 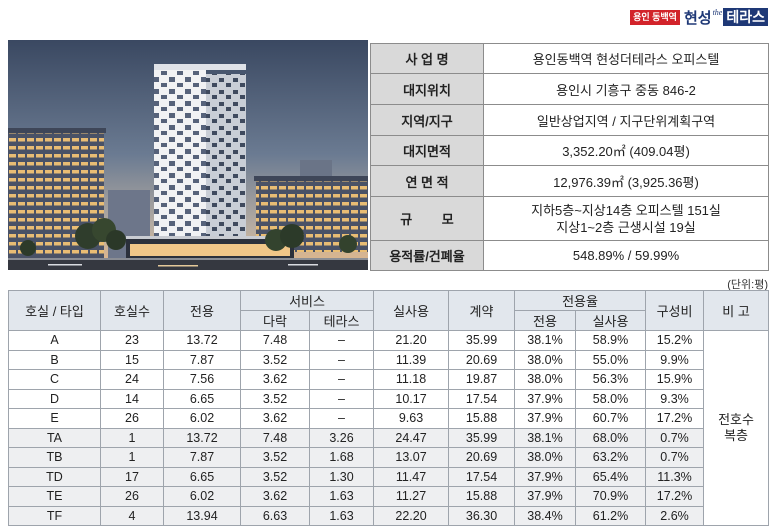 What do you see at coordinates (626, 150) in the screenshot?
I see `info-value: 3,352.20㎡ (409.04평)` at bounding box center [626, 150].